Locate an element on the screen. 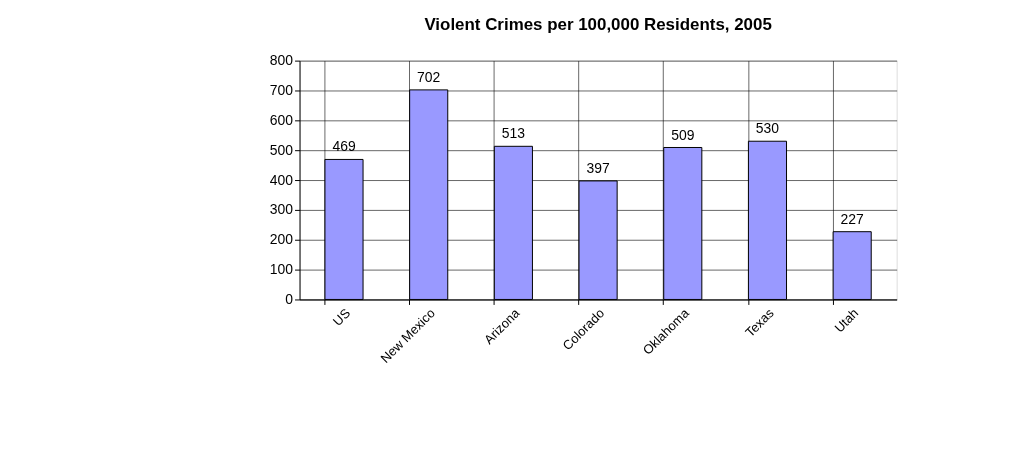  y-tick-label: 200 is located at coordinates (281, 239).